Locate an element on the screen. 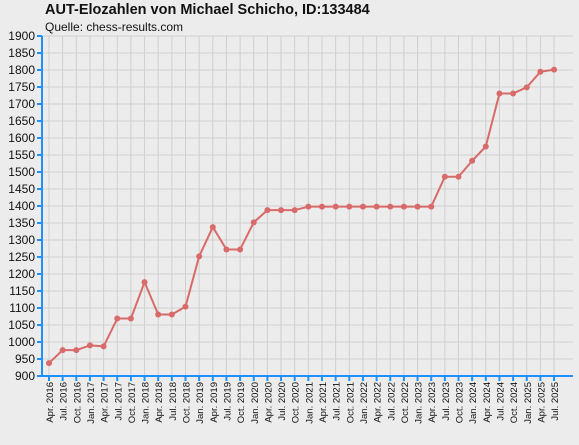  x-tick-label: Oct. 2023 is located at coordinates (460, 402).